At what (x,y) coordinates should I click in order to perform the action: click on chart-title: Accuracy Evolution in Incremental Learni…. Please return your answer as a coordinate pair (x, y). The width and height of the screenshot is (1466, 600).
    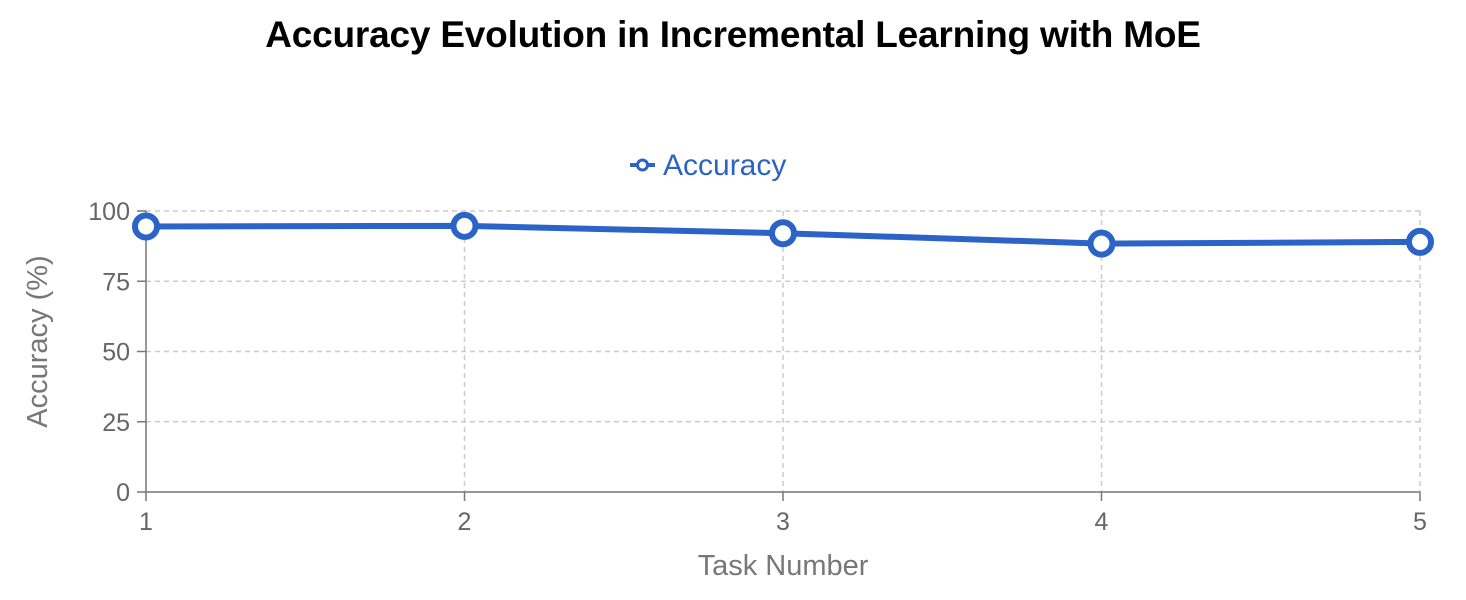
    Looking at the image, I should click on (733, 34).